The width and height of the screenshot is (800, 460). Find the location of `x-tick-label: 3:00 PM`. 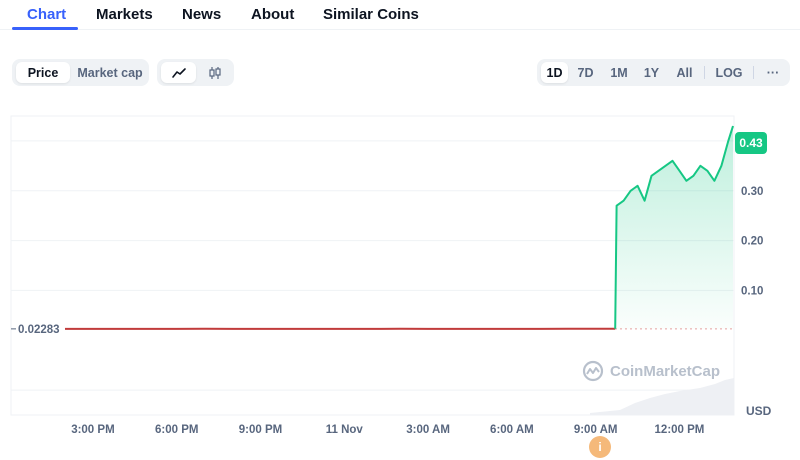

x-tick-label: 3:00 PM is located at coordinates (92, 430).